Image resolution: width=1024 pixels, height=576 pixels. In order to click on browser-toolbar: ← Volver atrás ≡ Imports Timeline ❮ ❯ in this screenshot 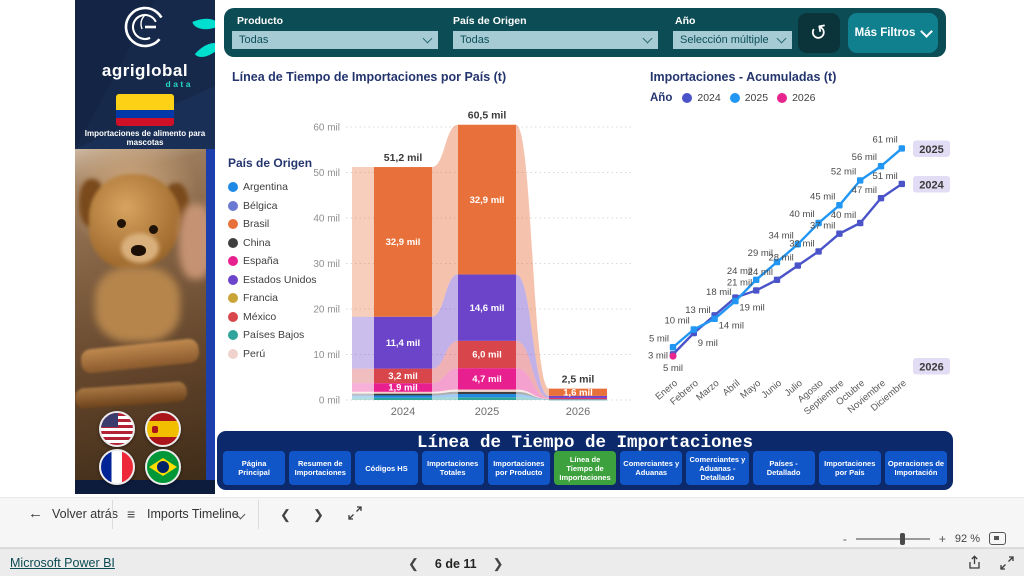, I will do `click(512, 514)`.